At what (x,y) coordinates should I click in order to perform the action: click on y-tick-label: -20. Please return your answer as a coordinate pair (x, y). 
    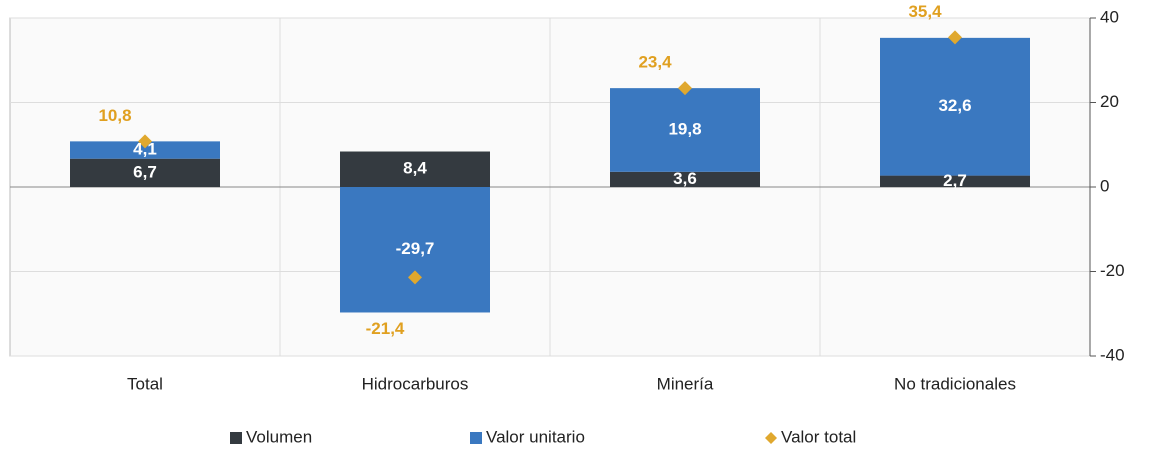
    Looking at the image, I should click on (1112, 270).